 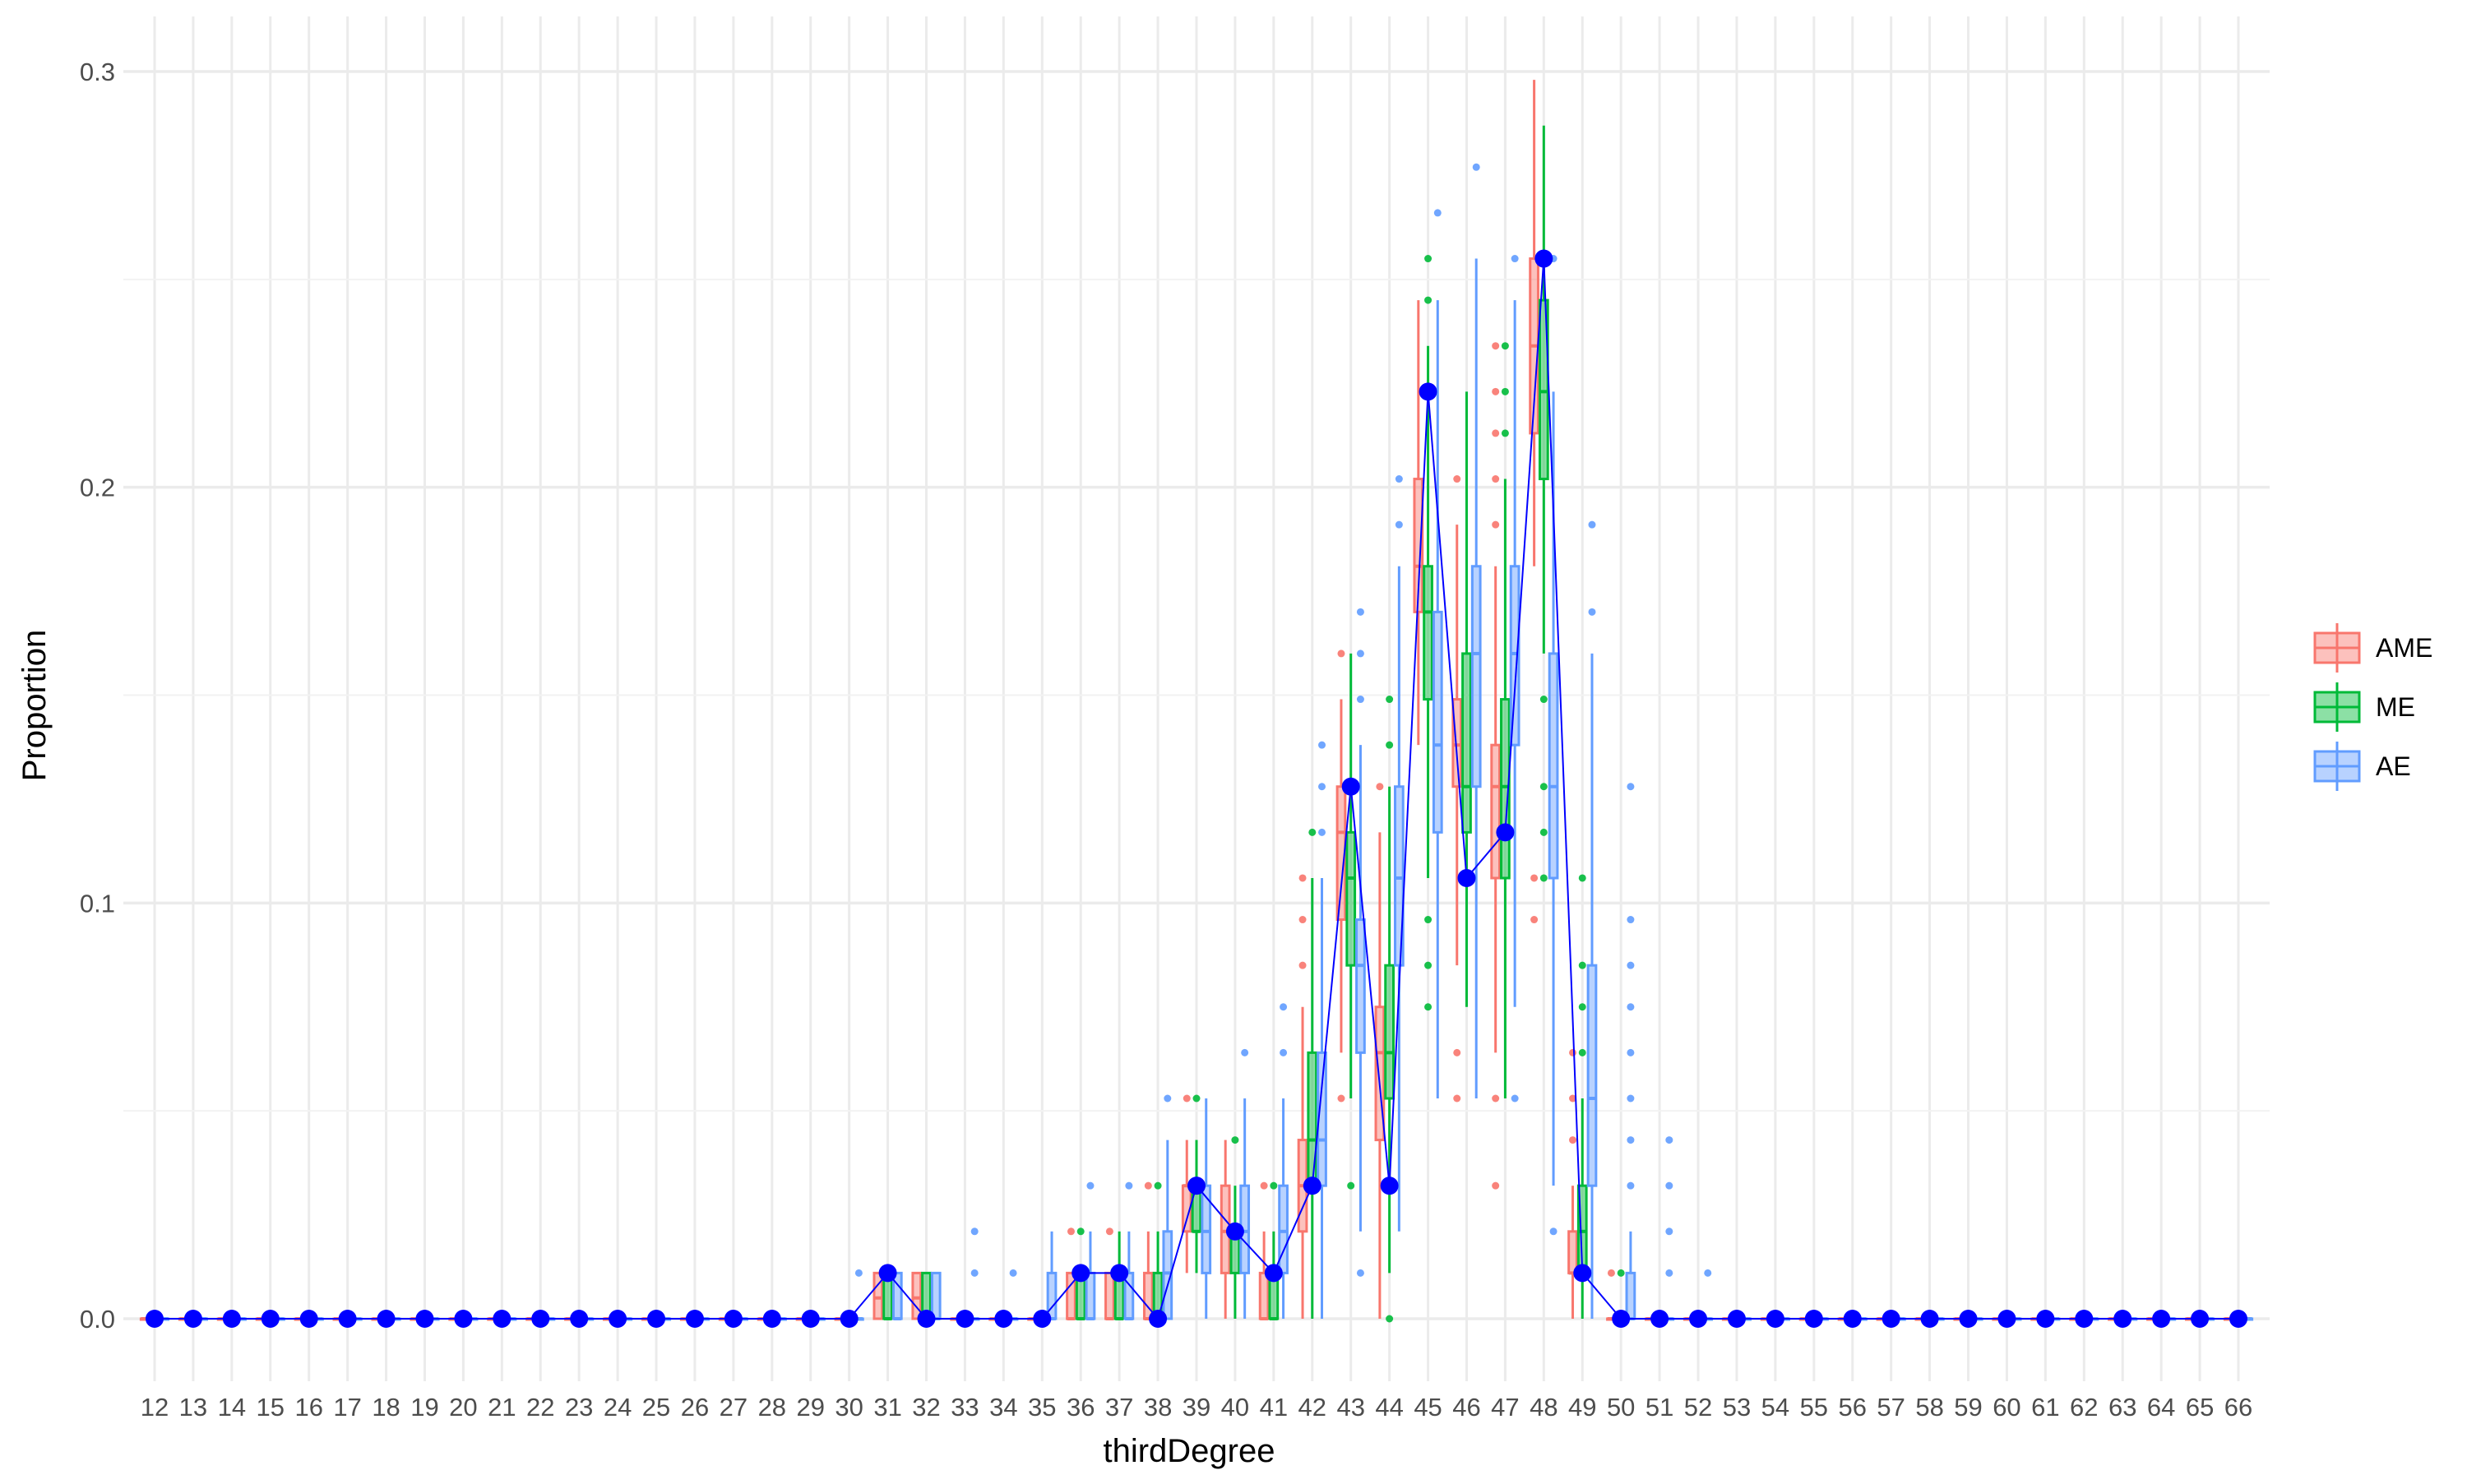 What do you see at coordinates (1042, 1408) in the screenshot?
I see `x-tick-label: 35` at bounding box center [1042, 1408].